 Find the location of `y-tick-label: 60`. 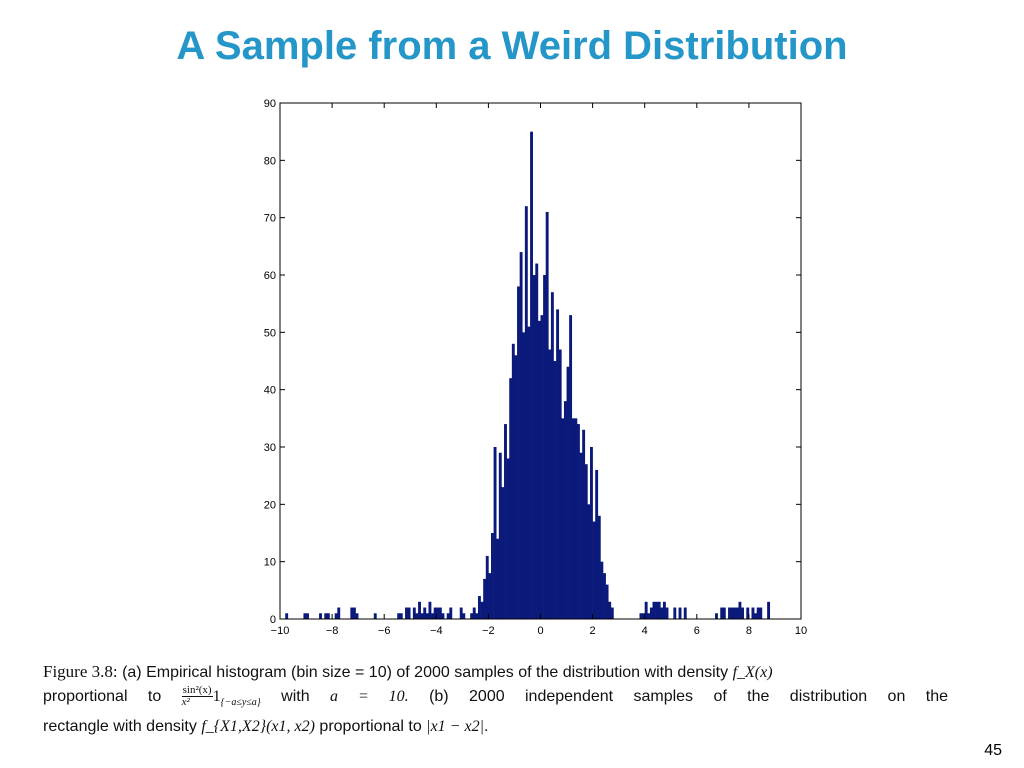

y-tick-label: 60 is located at coordinates (270, 276).